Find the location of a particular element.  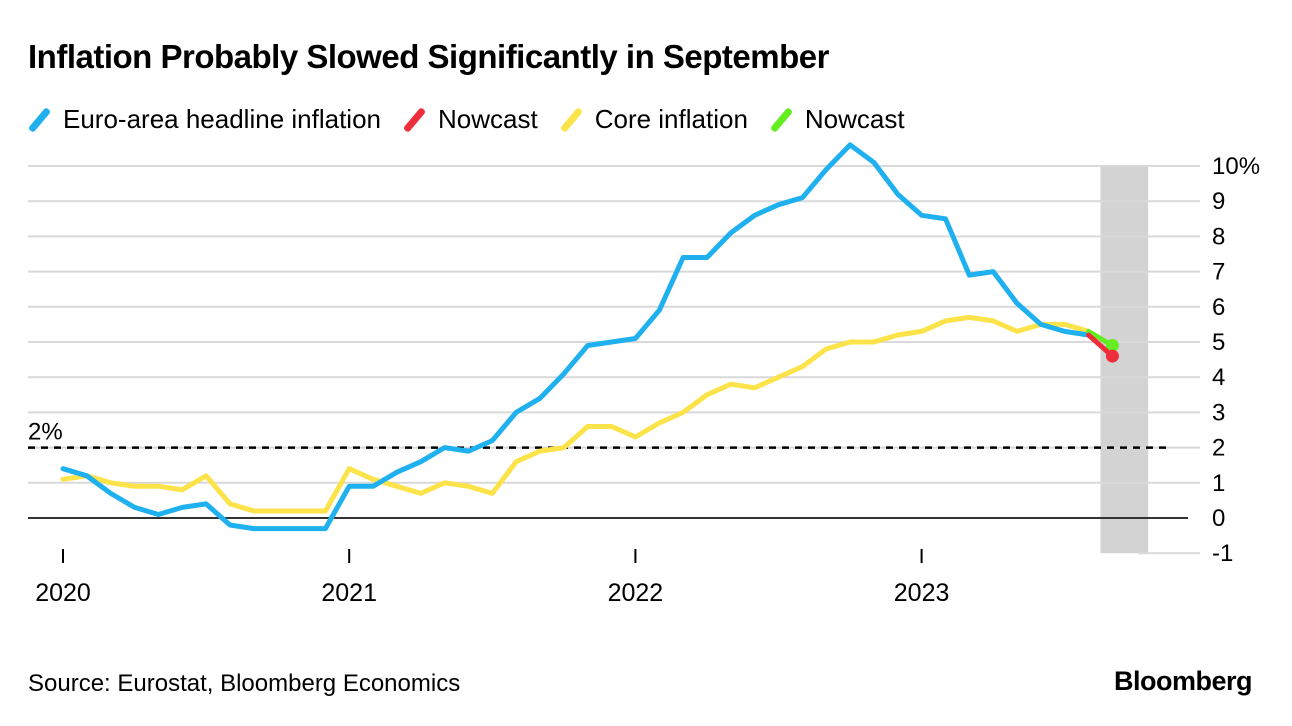

bloomberg-logo: Bloomberg is located at coordinates (1183, 681).